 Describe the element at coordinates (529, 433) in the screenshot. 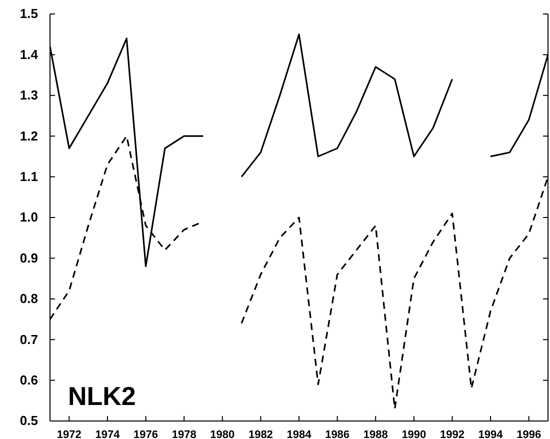

I see `x-tick-label: 1996` at that location.